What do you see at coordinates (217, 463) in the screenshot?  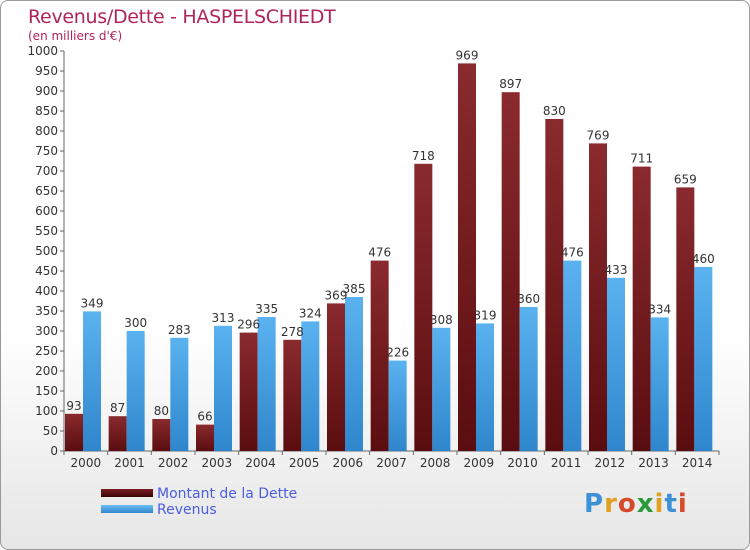 I see `x-tick-label: 2003` at bounding box center [217, 463].